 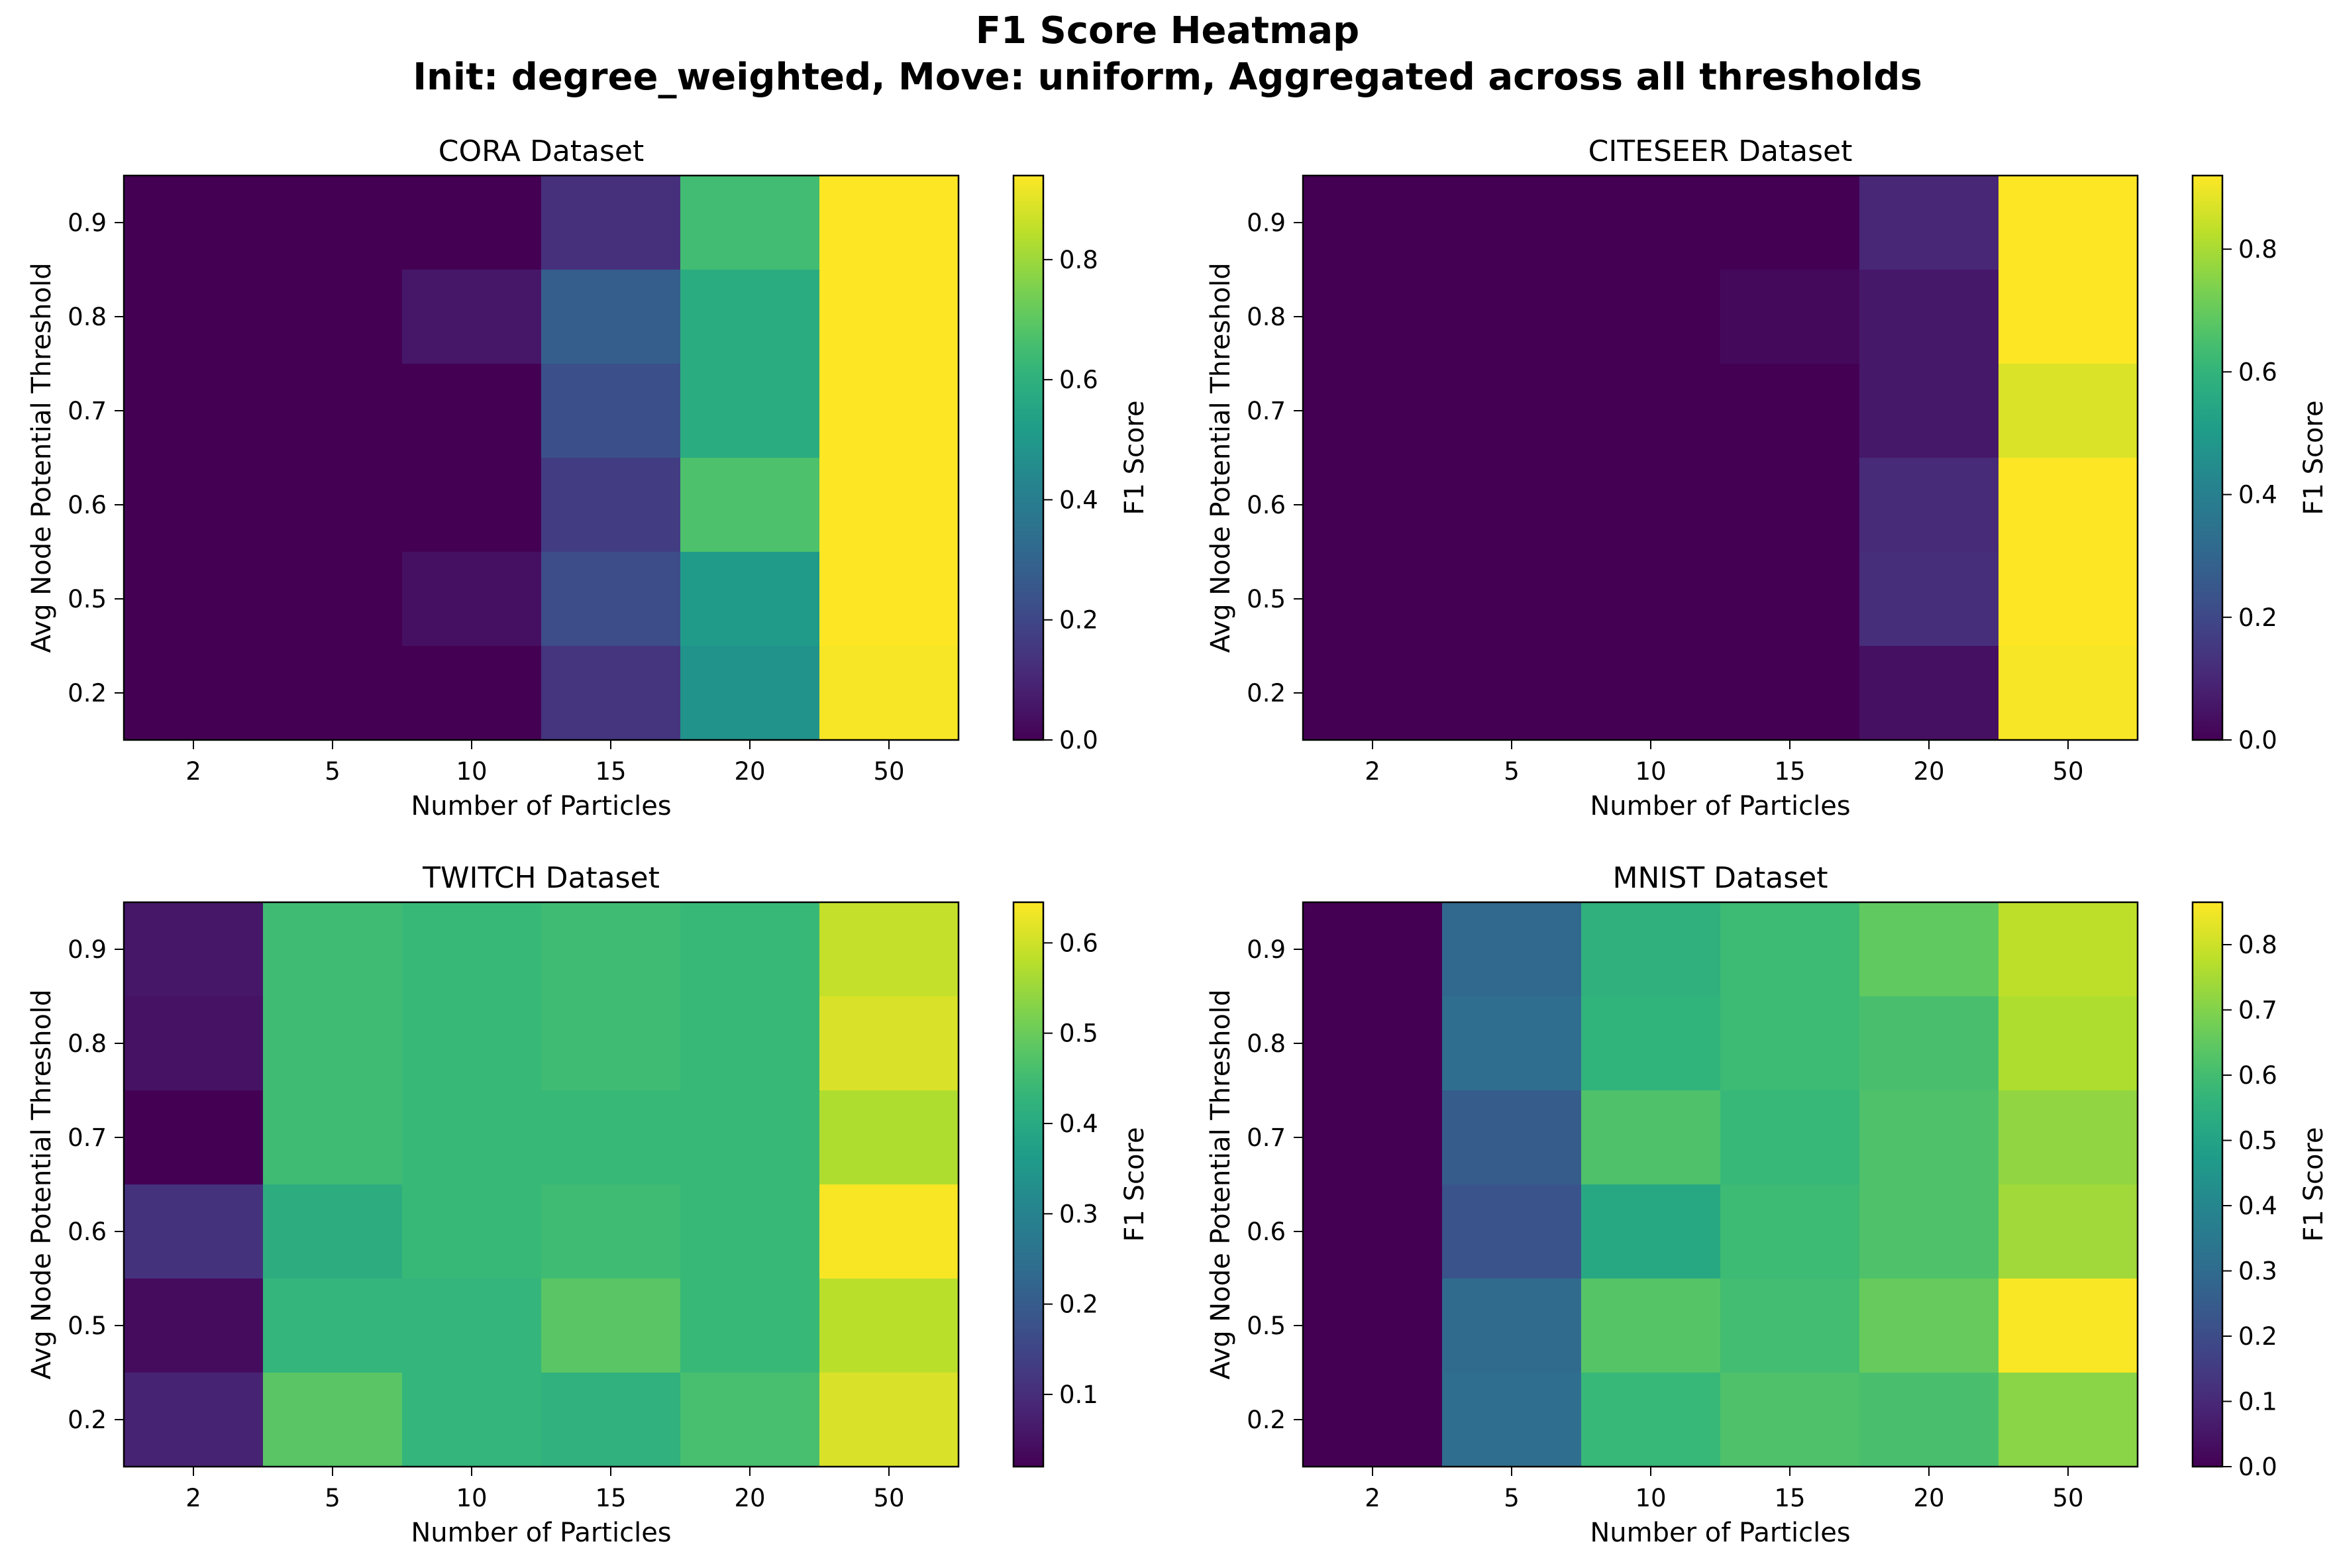 I want to click on colorbar-tick-label: 0.3, so click(x=1078, y=1214).